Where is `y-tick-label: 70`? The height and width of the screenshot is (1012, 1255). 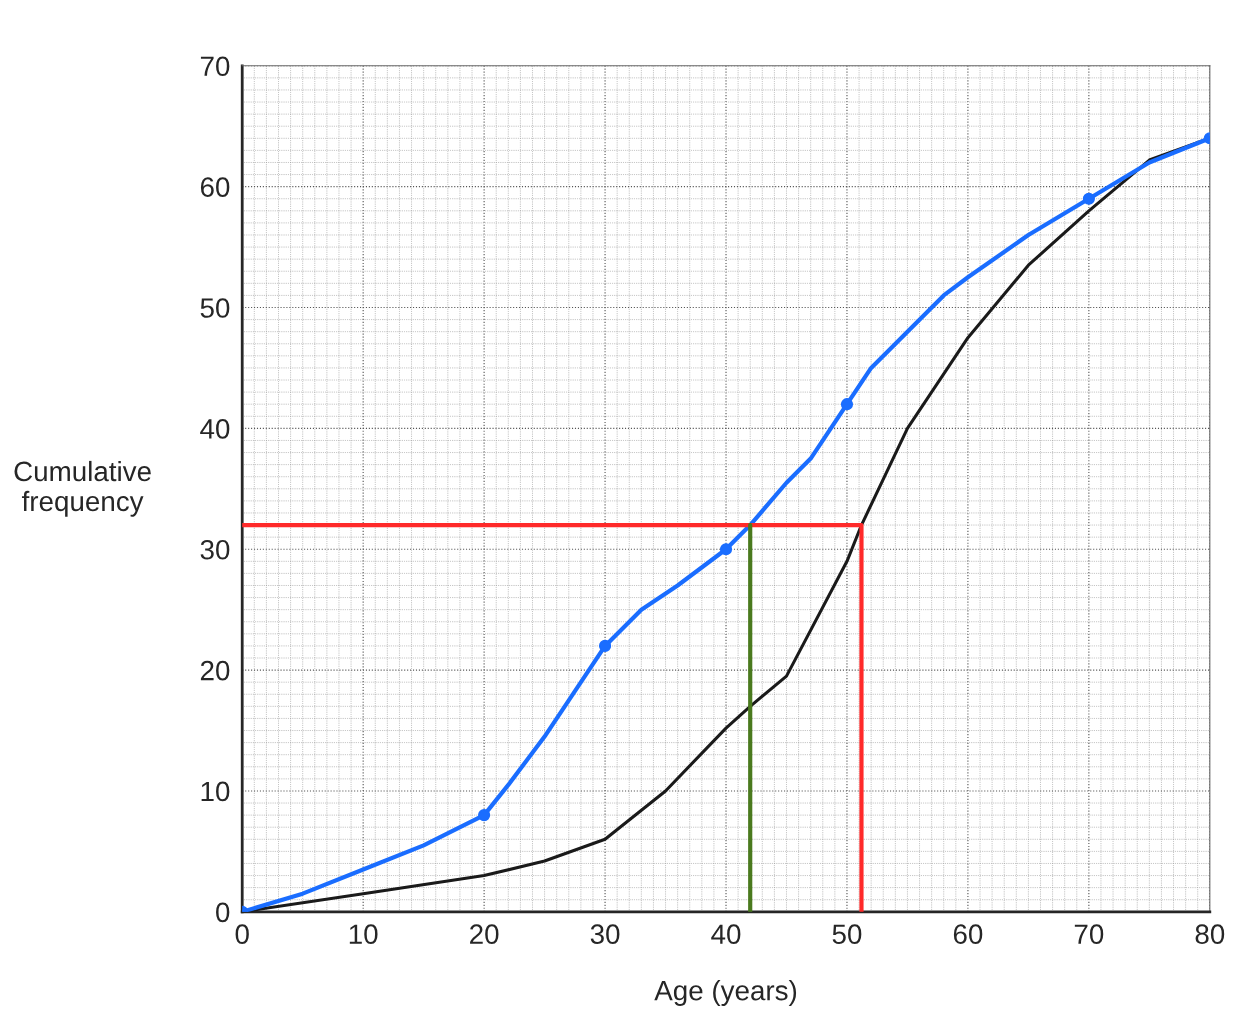 y-tick-label: 70 is located at coordinates (215, 66).